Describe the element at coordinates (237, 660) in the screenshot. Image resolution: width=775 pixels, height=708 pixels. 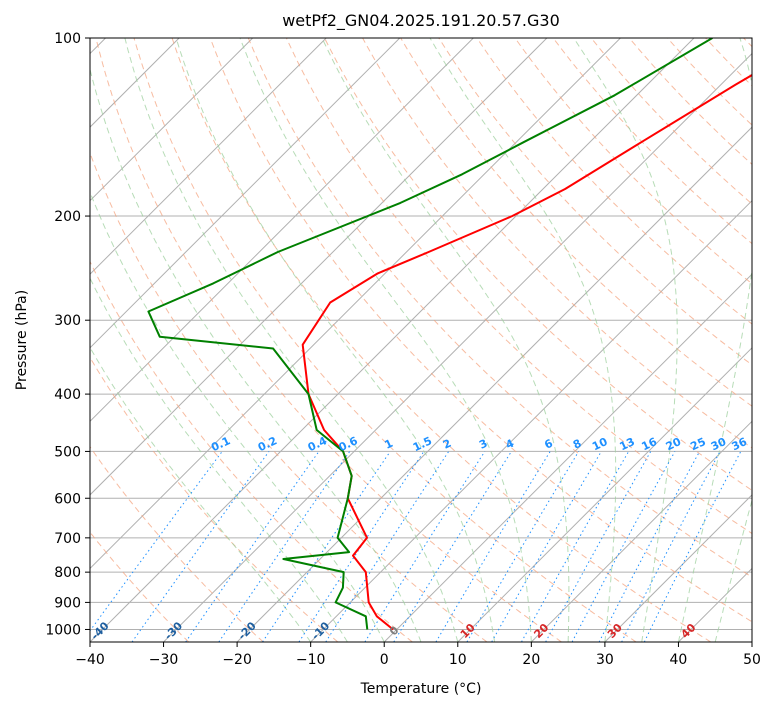
I see `x-tick-label: −20` at that location.